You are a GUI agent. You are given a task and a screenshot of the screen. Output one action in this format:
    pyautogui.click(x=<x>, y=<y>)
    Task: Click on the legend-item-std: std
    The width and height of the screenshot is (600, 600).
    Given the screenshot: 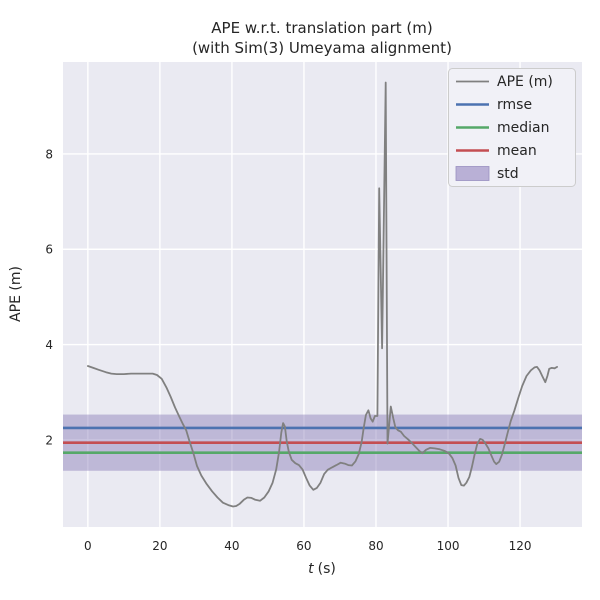 What is the action you would take?
    pyautogui.click(x=487, y=174)
    